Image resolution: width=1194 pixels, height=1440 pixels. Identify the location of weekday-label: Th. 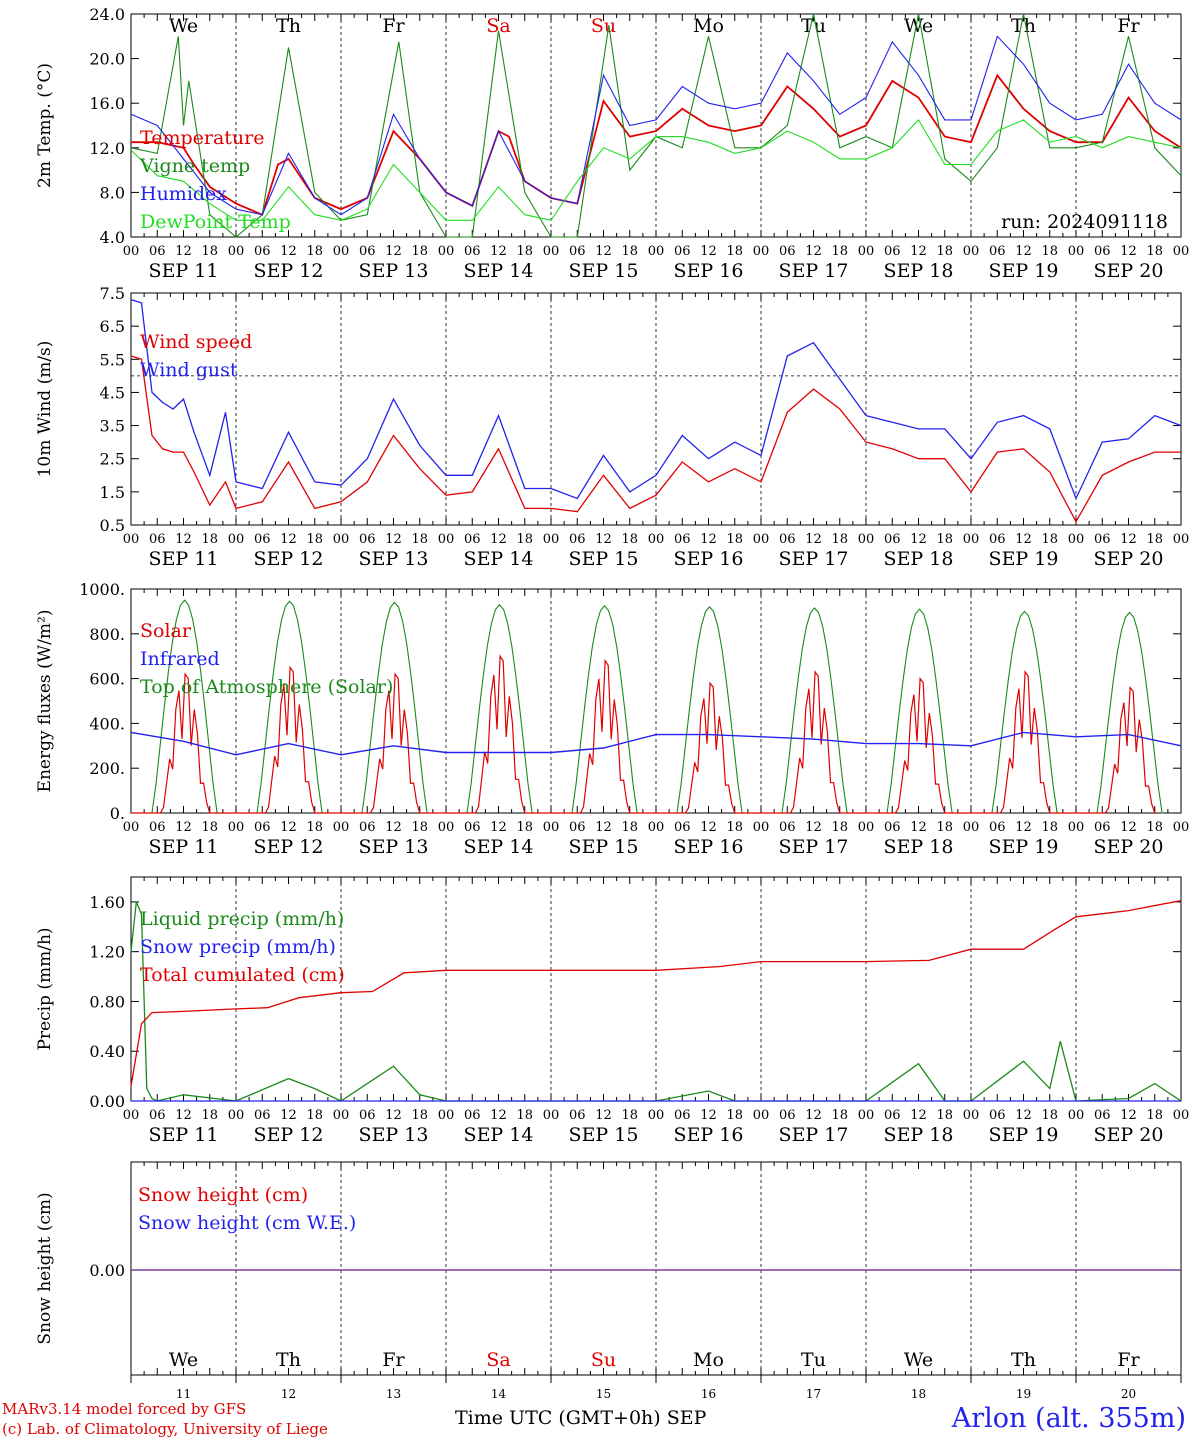
(288, 26).